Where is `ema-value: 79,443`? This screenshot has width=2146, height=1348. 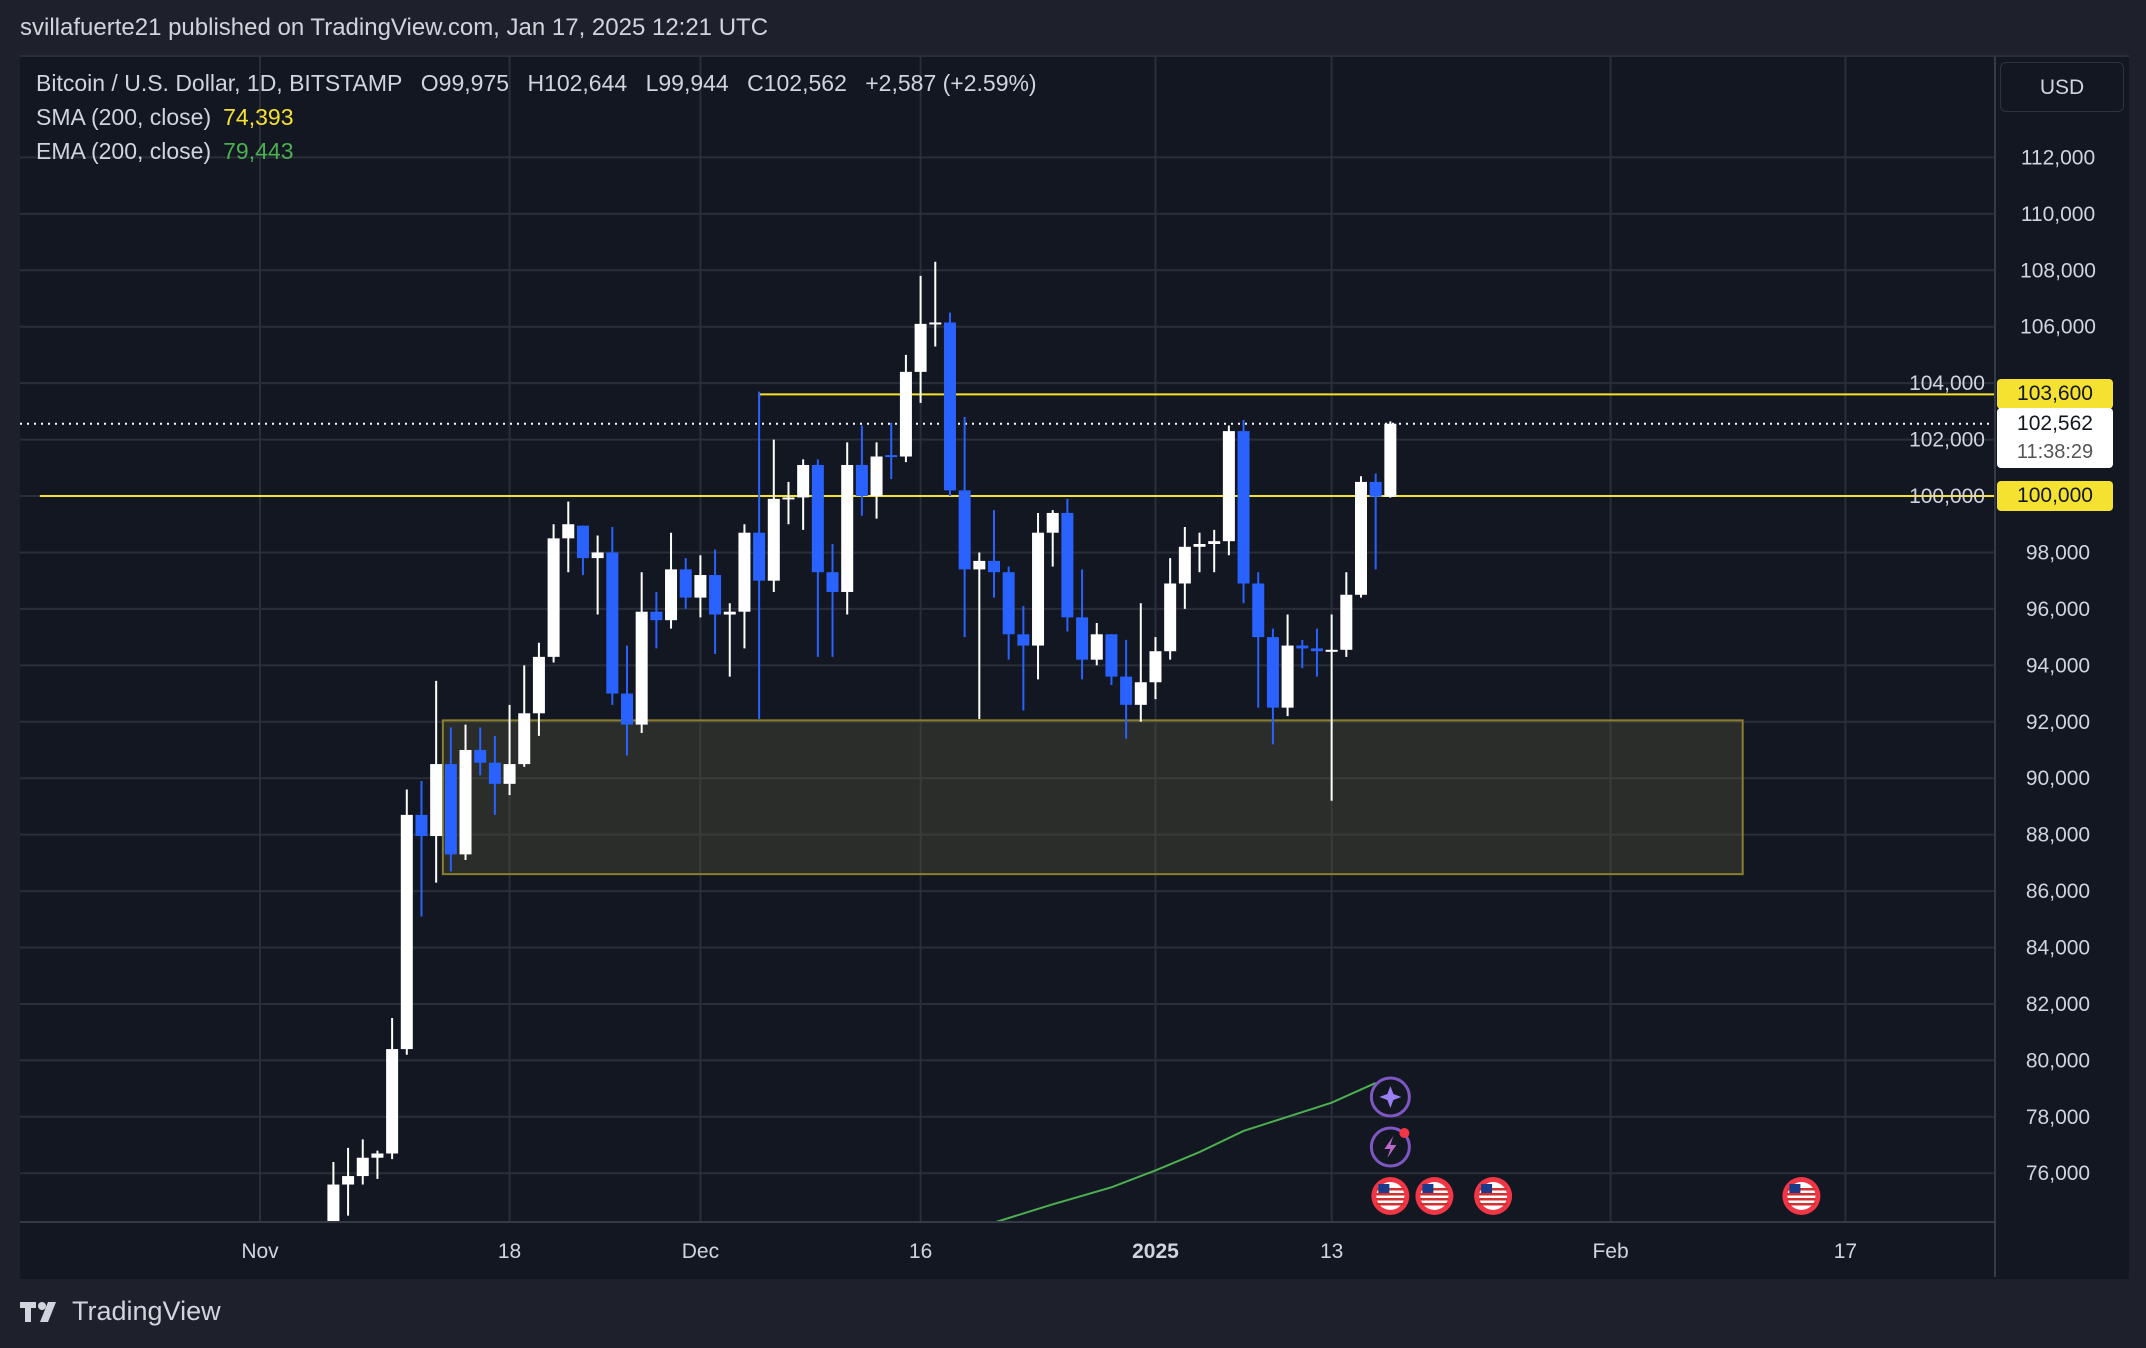 ema-value: 79,443 is located at coordinates (258, 151).